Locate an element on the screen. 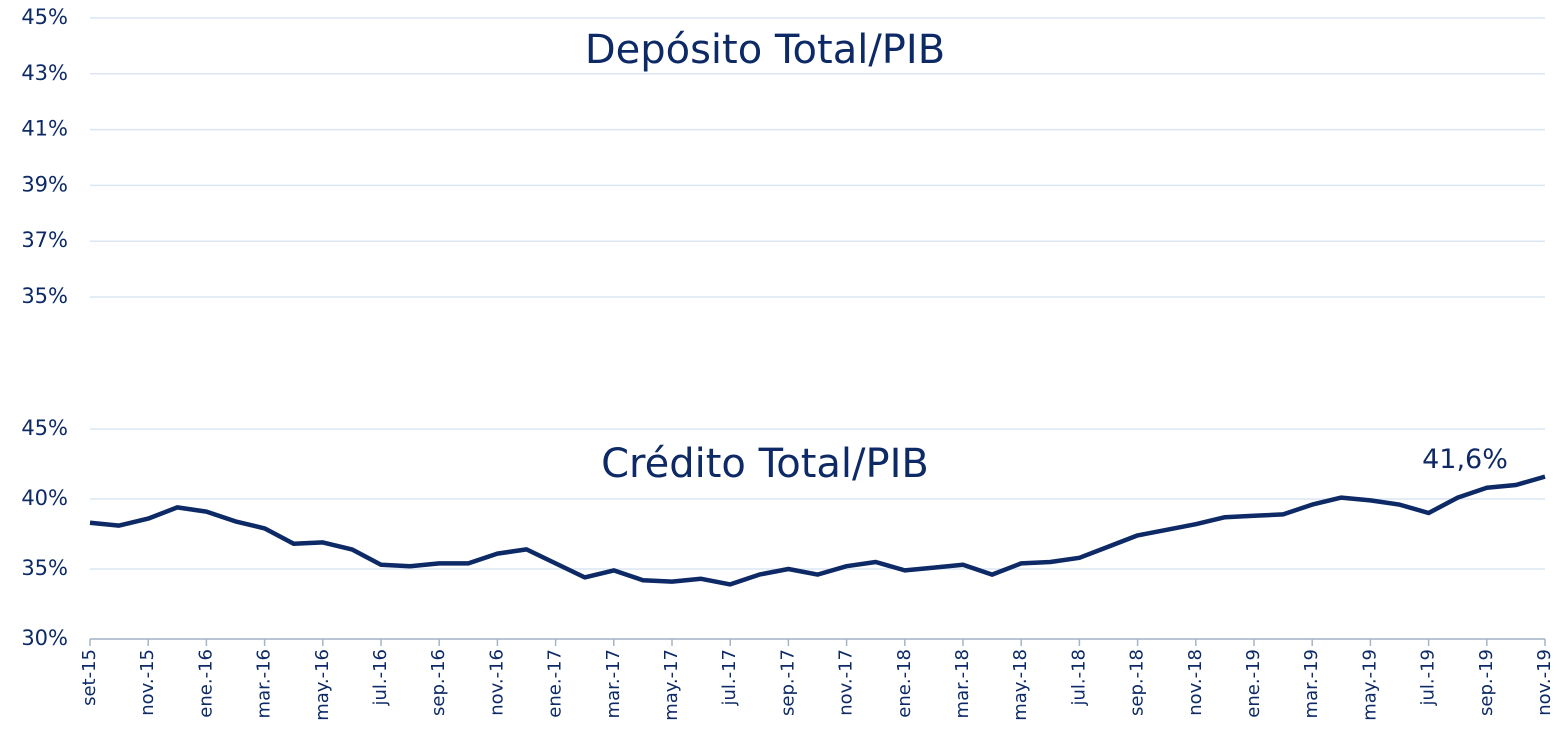 The width and height of the screenshot is (1563, 743). x-tick-label: may.-17 is located at coordinates (671, 685).